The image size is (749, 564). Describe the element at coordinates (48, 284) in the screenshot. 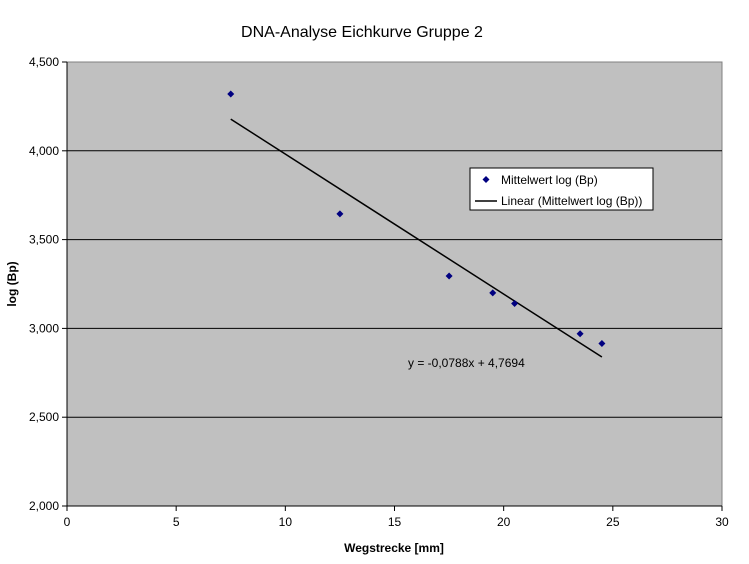

I see `y-axis: 2,000 2,500 3,000 3,500 4,000 4,500` at that location.